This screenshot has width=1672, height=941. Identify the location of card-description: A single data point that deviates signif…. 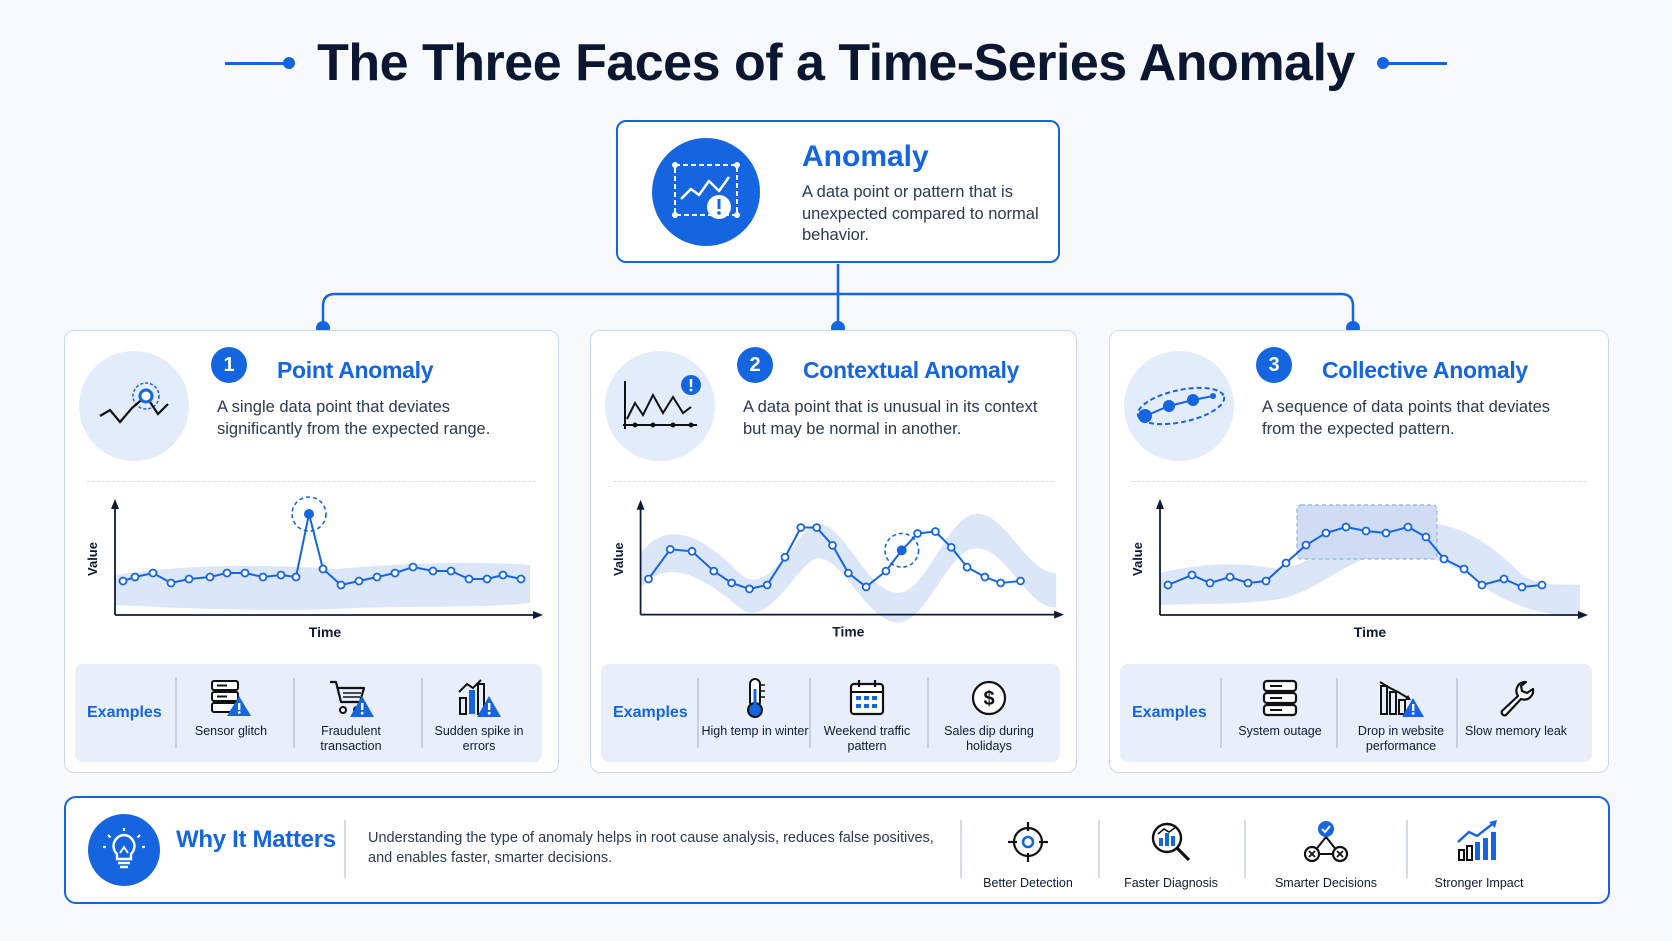
(354, 418).